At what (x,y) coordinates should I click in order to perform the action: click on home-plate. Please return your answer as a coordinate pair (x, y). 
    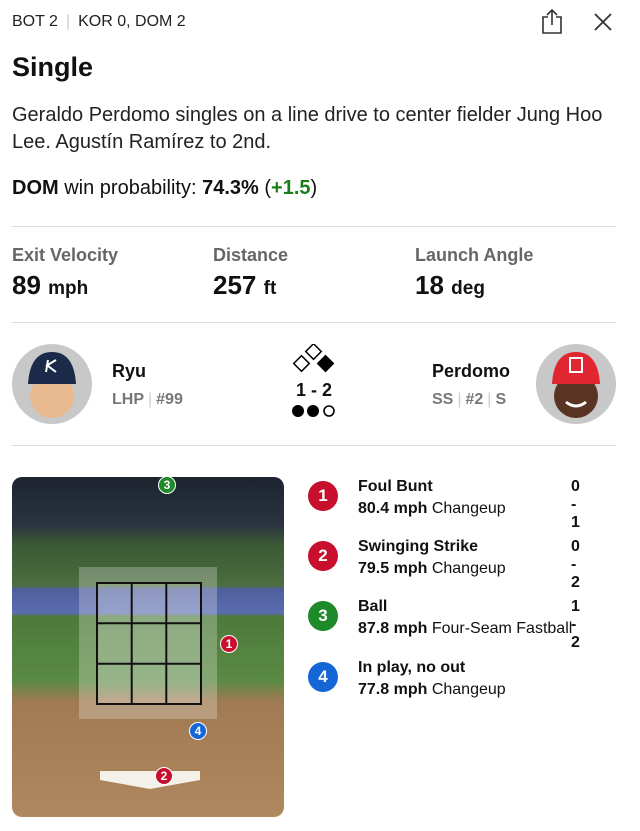
    Looking at the image, I should click on (150, 780).